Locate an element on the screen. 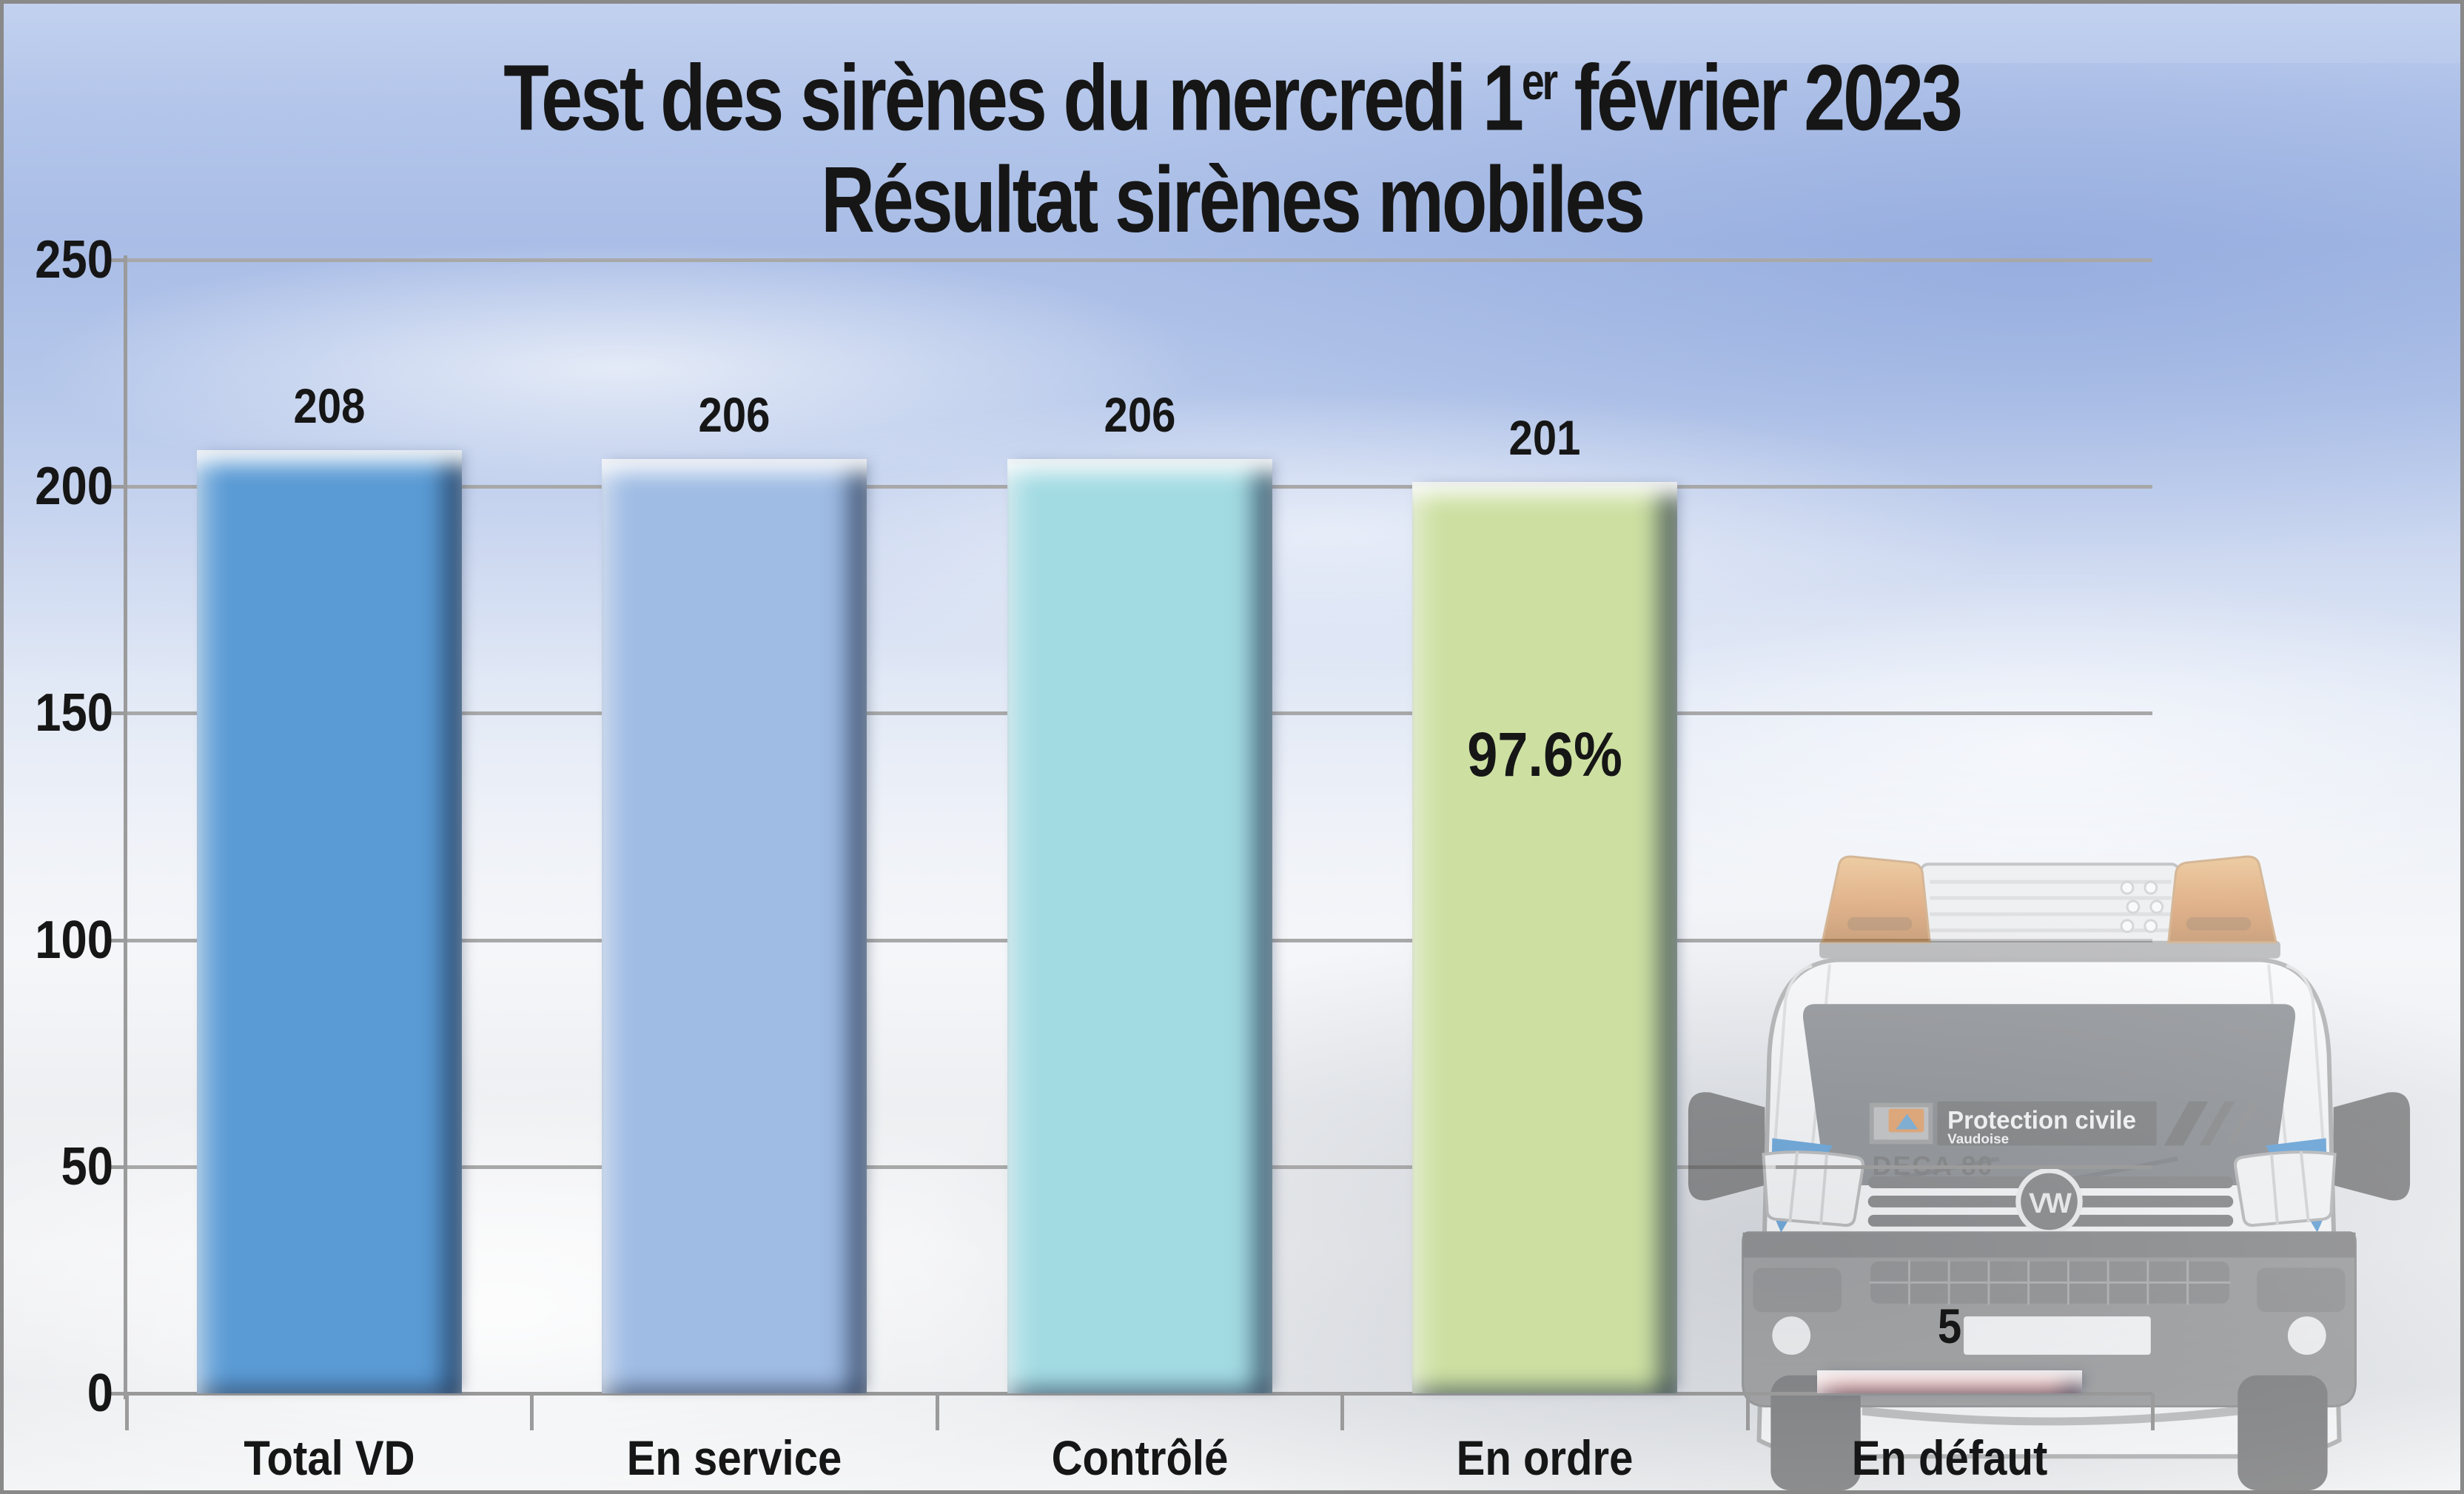  category-label-total-vd: Total VD is located at coordinates (329, 1457).